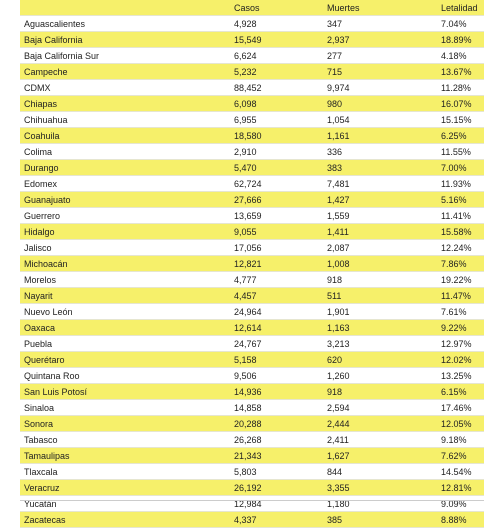  Describe the element at coordinates (252, 471) in the screenshot. I see `table-row: Tlaxcala 5,803 844 14.54%` at that location.